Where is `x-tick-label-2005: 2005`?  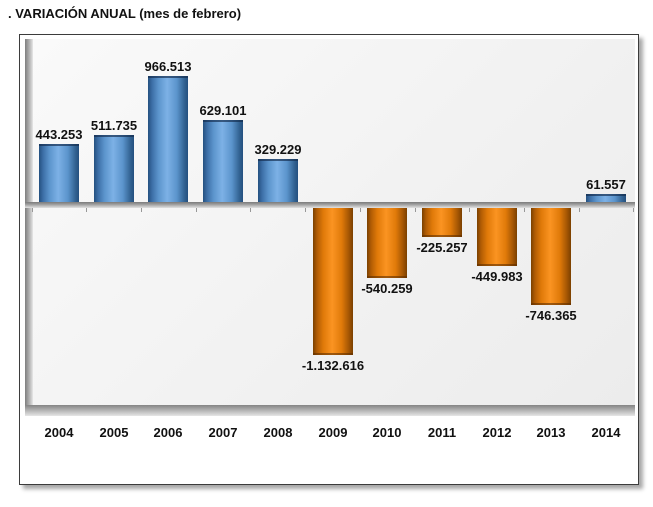
x-tick-label-2005: 2005 is located at coordinates (114, 432).